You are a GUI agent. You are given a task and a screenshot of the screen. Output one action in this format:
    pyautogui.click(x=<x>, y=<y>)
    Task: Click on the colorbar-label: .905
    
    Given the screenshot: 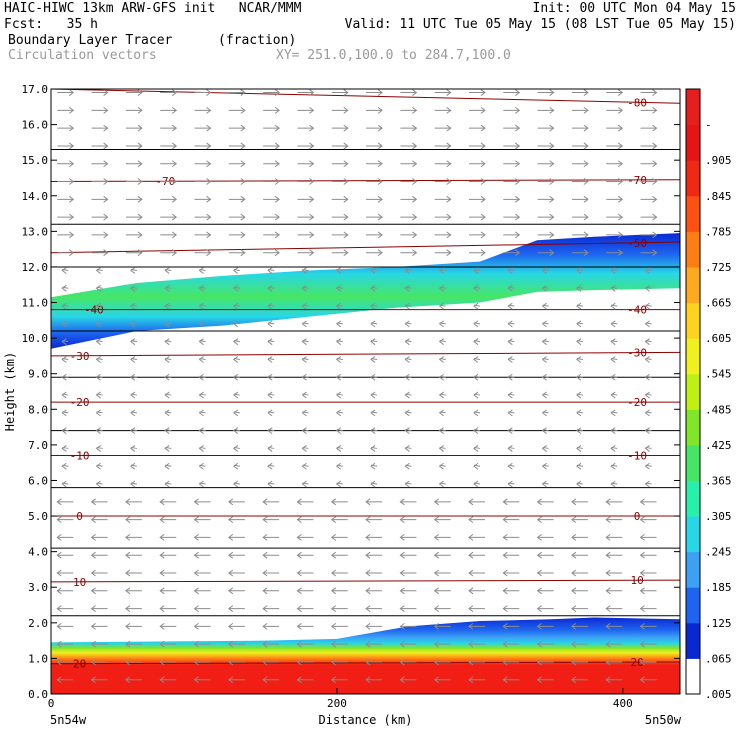 What is the action you would take?
    pyautogui.click(x=718, y=160)
    